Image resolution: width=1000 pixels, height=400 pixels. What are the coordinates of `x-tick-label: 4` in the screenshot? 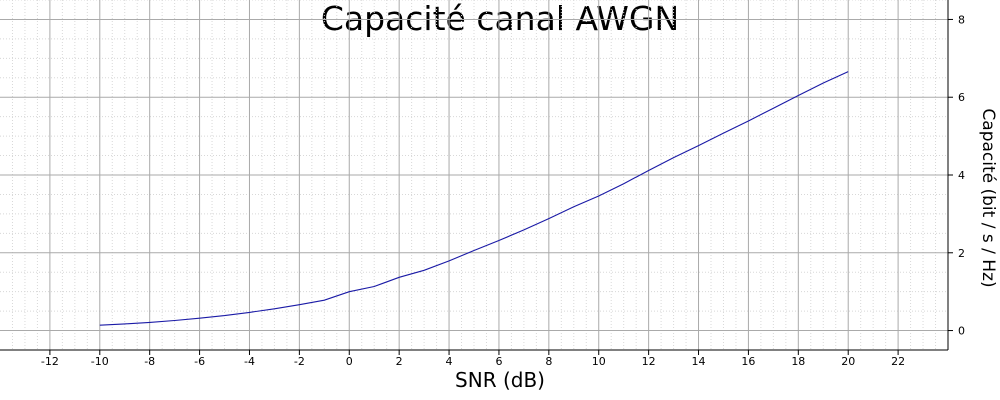 It's located at (449, 361).